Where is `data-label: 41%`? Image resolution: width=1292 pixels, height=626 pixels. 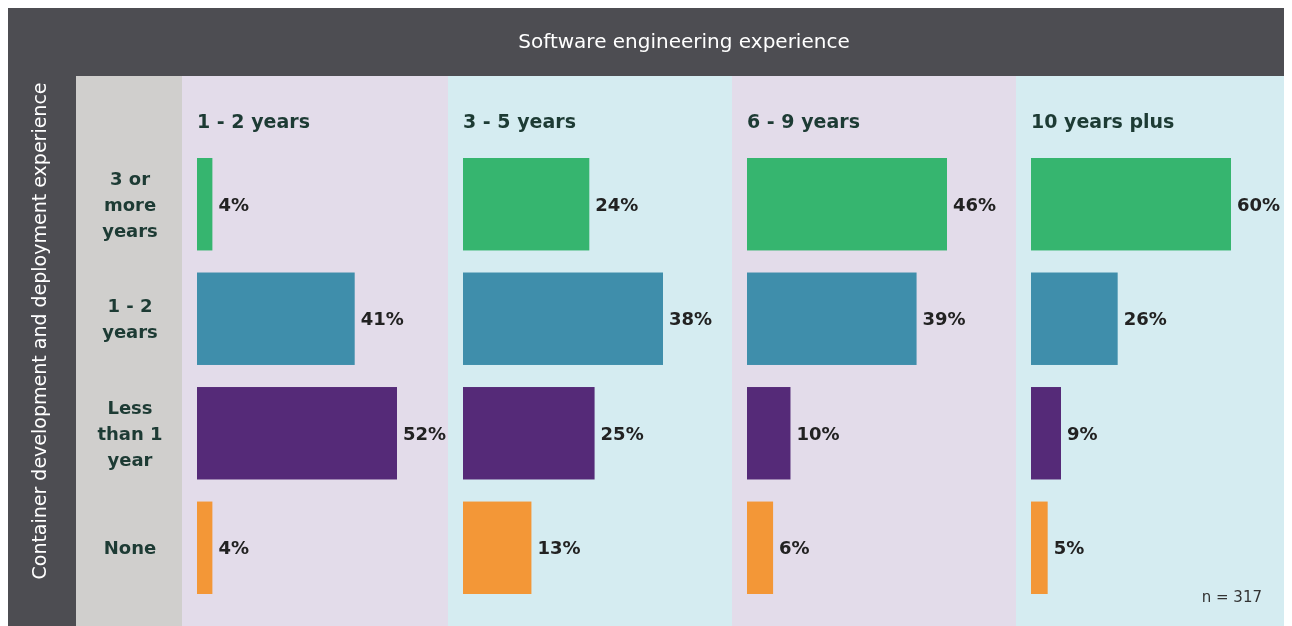
data-label: 41% is located at coordinates (382, 319).